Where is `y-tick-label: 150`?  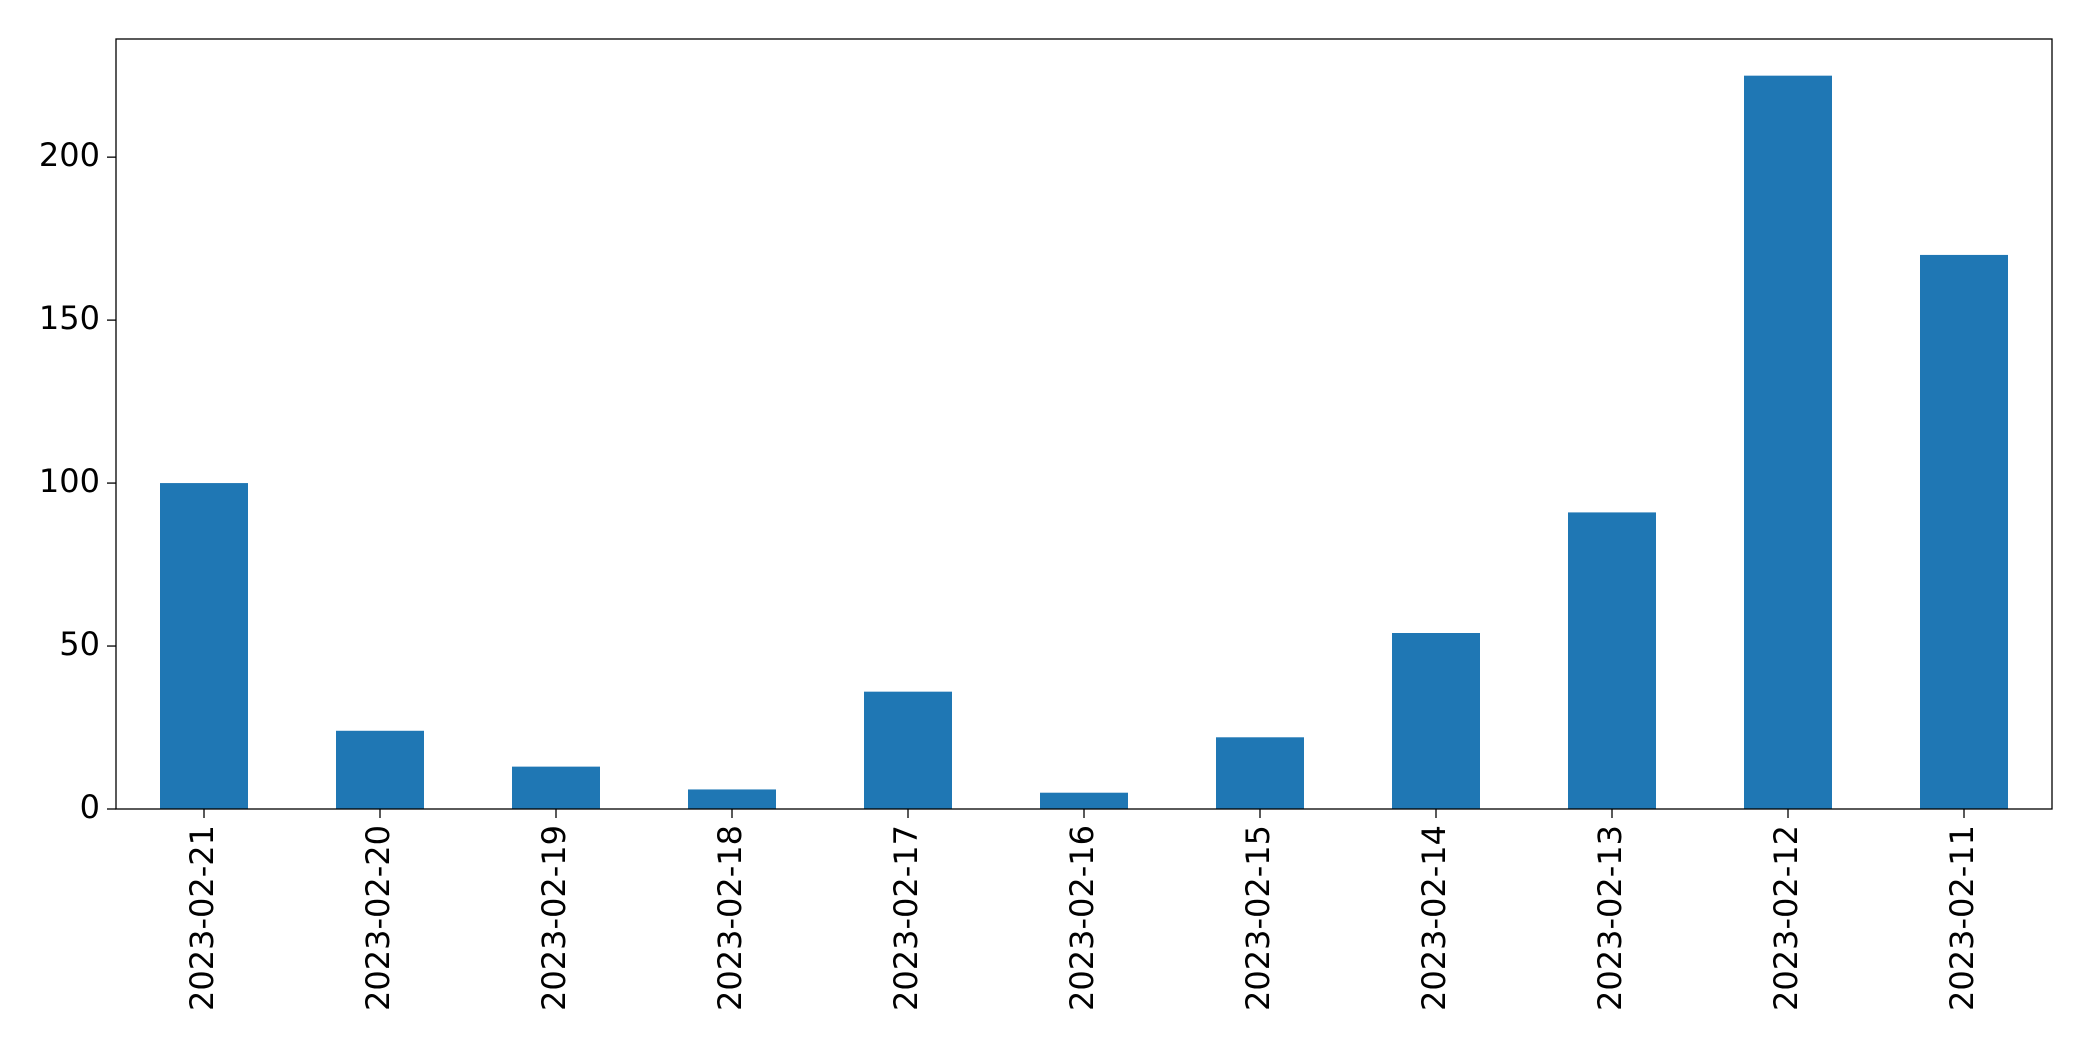
y-tick-label: 150 is located at coordinates (69, 318).